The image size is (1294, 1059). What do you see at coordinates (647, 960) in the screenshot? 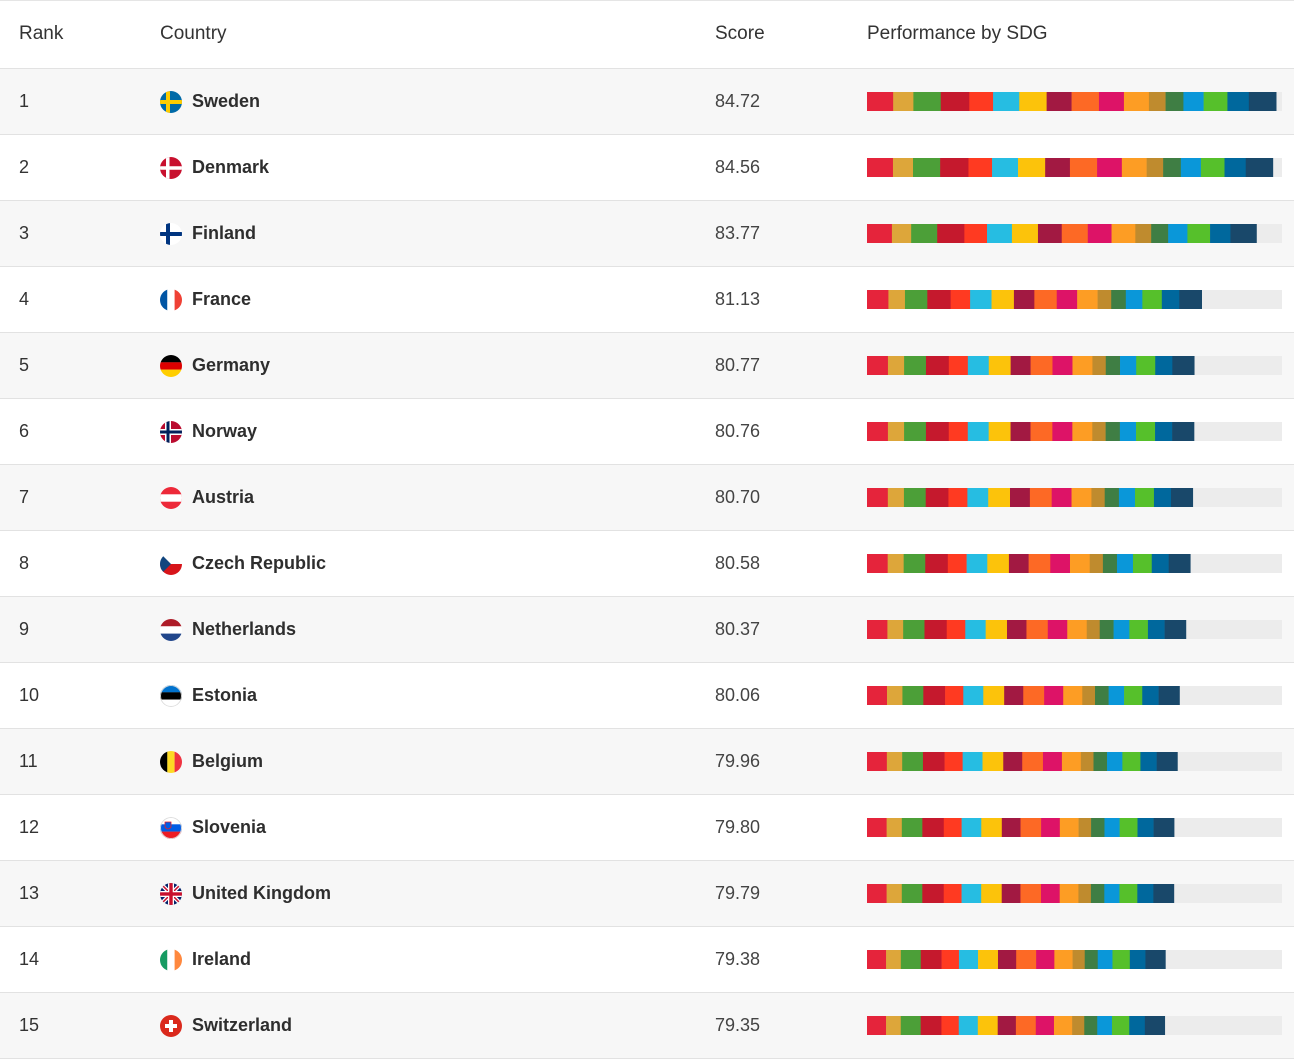
I see `table-row: 14 Ireland 79.38` at bounding box center [647, 960].